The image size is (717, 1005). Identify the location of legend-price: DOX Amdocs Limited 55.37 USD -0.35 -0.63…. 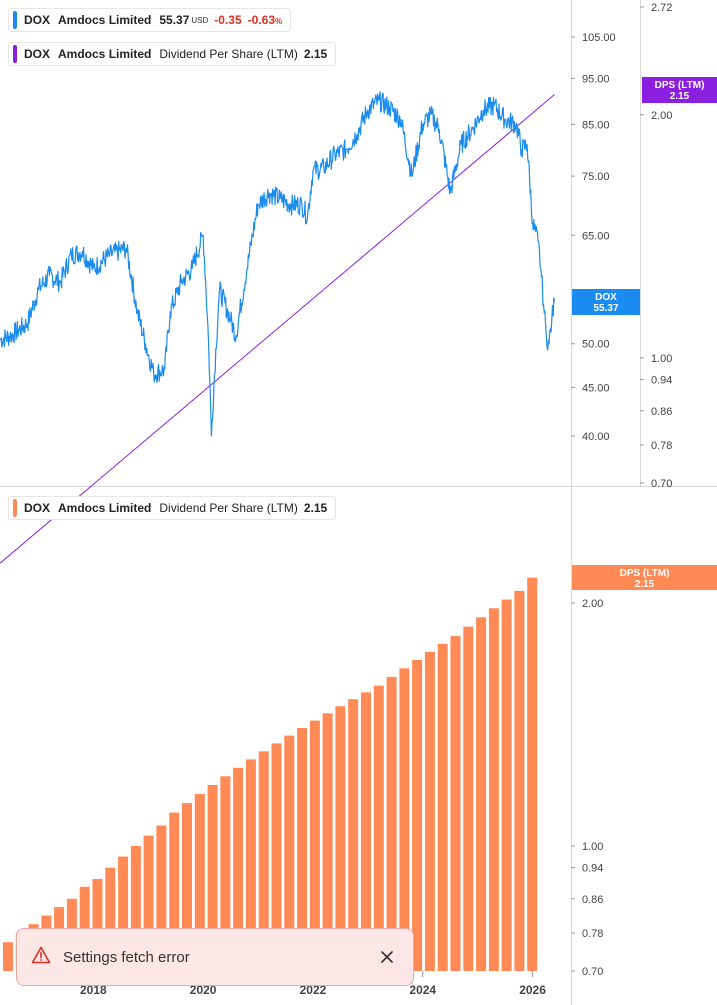
(150, 20).